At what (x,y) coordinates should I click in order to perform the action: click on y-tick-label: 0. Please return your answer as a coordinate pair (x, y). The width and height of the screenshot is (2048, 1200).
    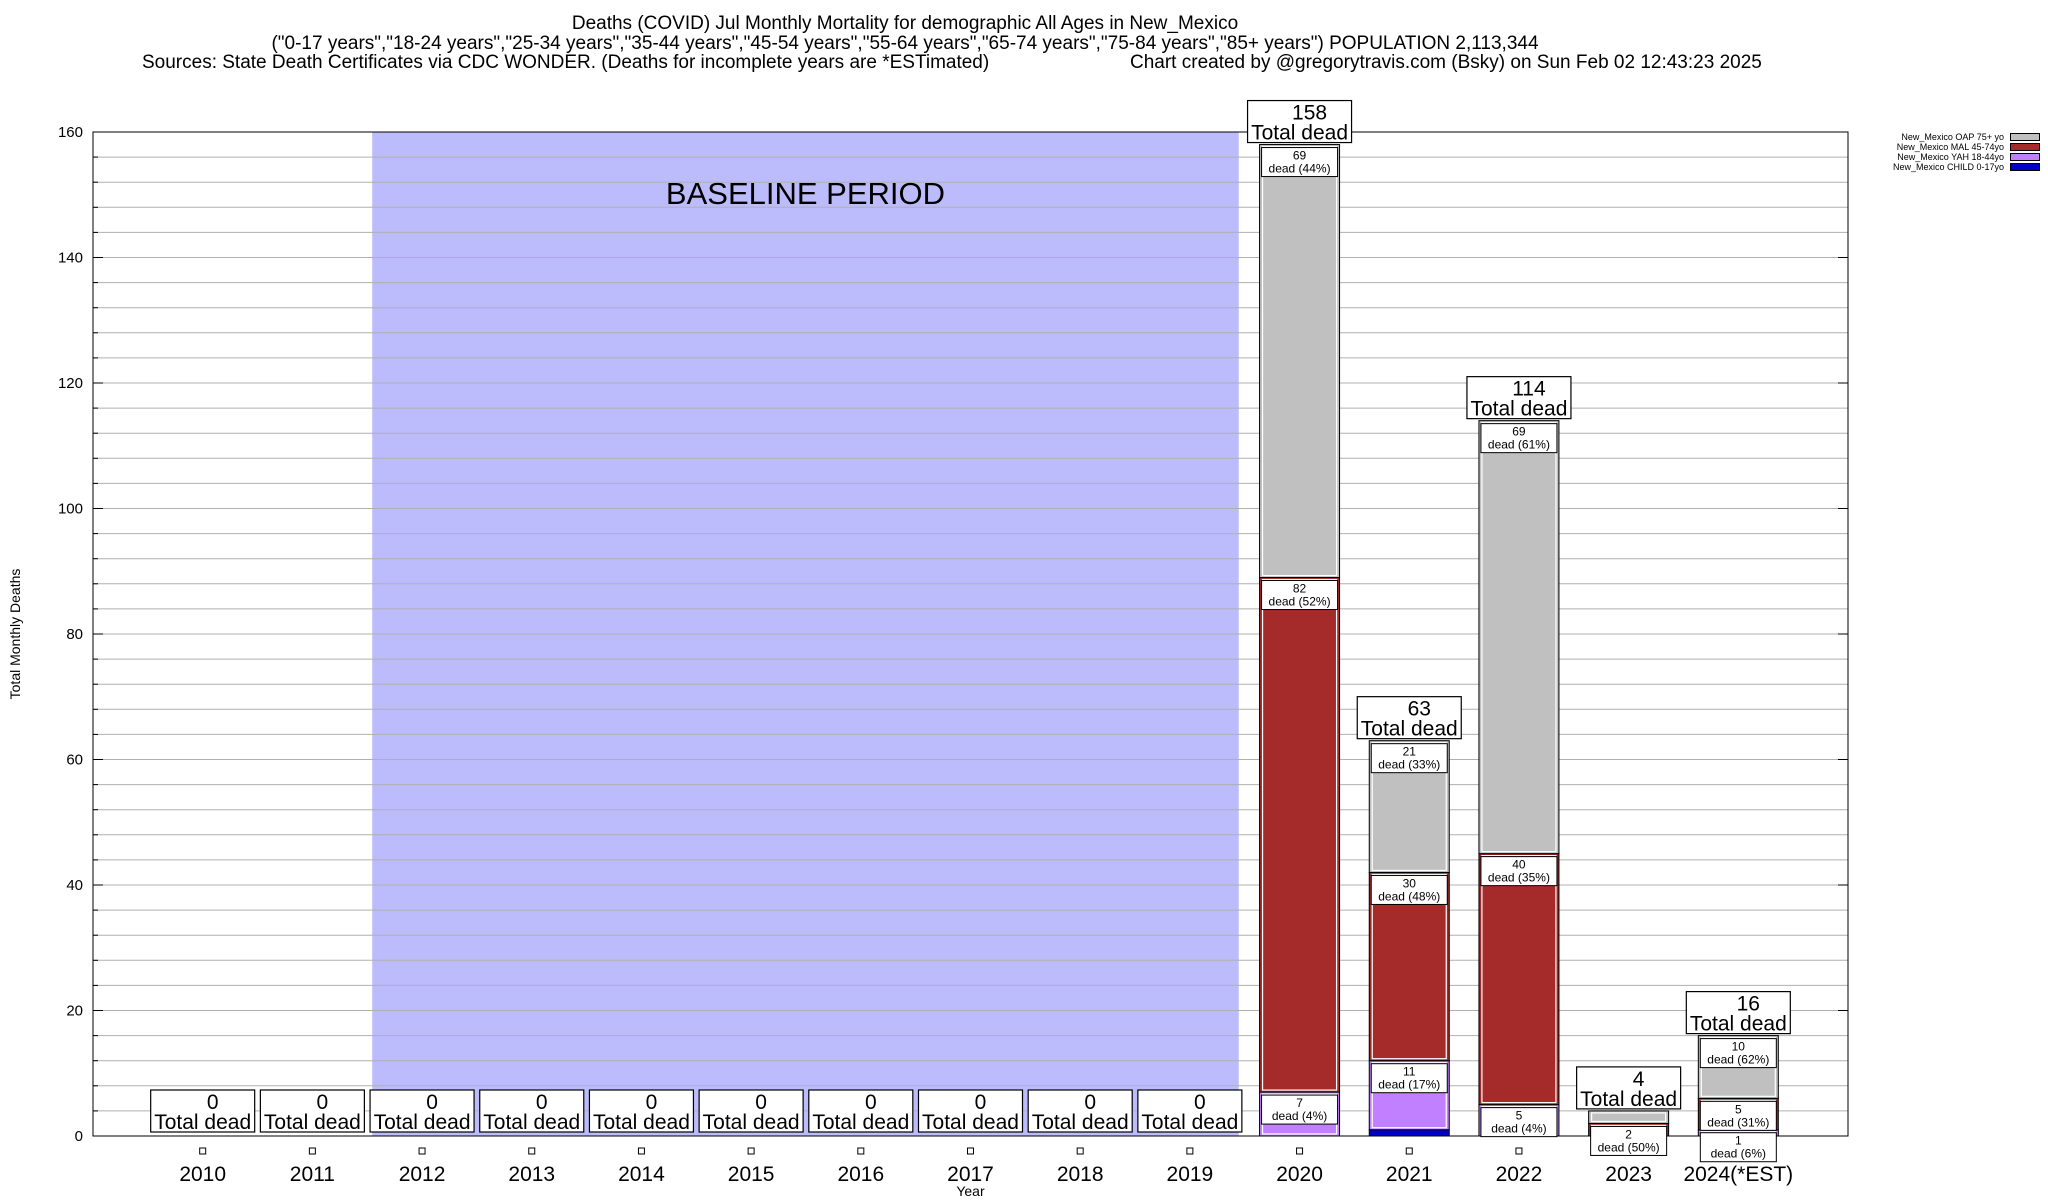
    Looking at the image, I should click on (79, 1136).